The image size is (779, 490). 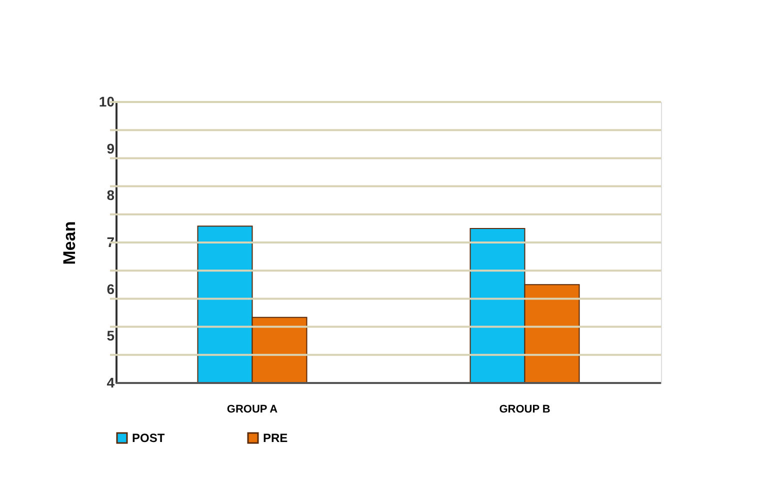 I want to click on y-axis-title: Mean, so click(x=69, y=243).